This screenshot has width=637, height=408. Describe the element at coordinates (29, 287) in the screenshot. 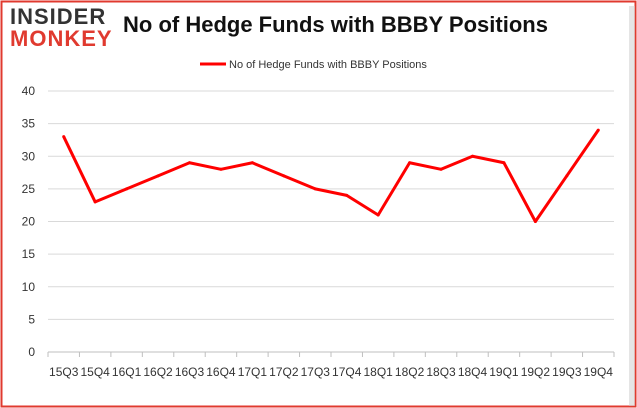

I see `y-tick-label: 10` at that location.